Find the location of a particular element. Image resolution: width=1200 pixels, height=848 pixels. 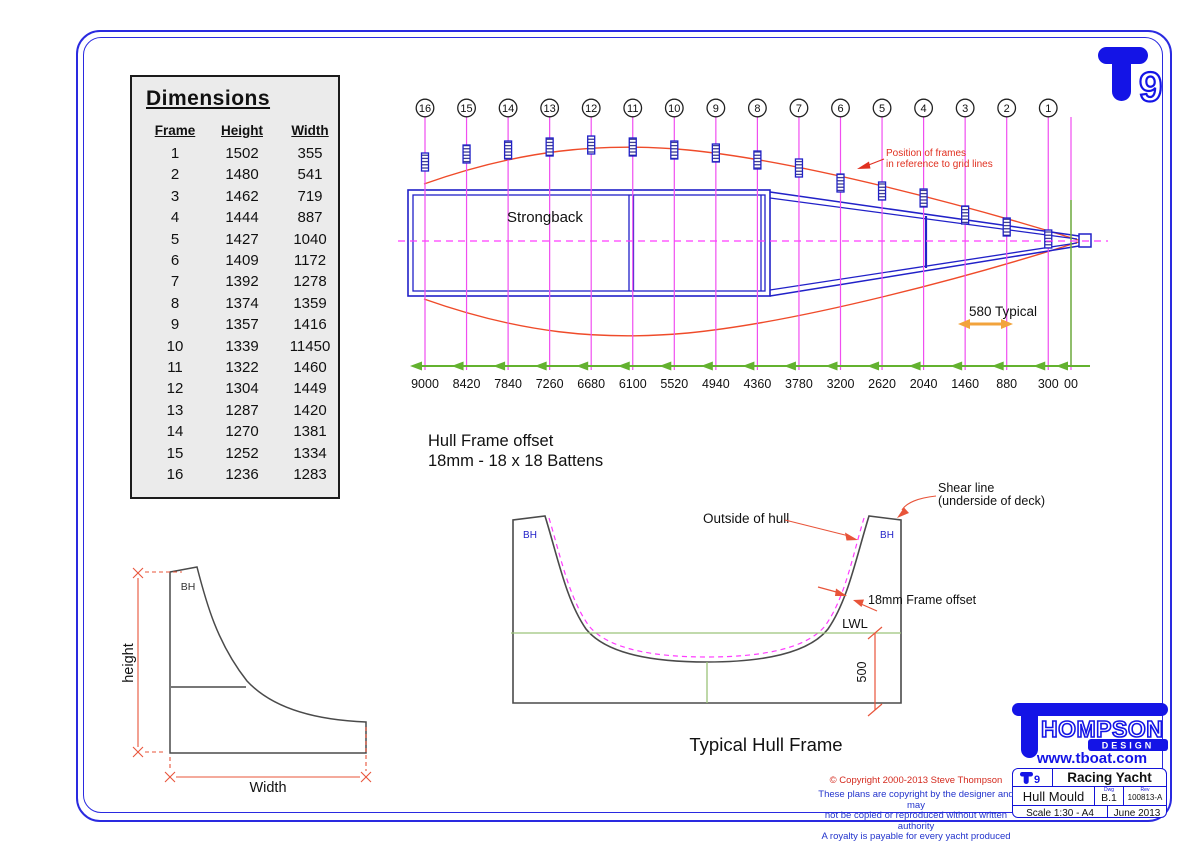

project-name: Racing Yacht is located at coordinates (1109, 777).